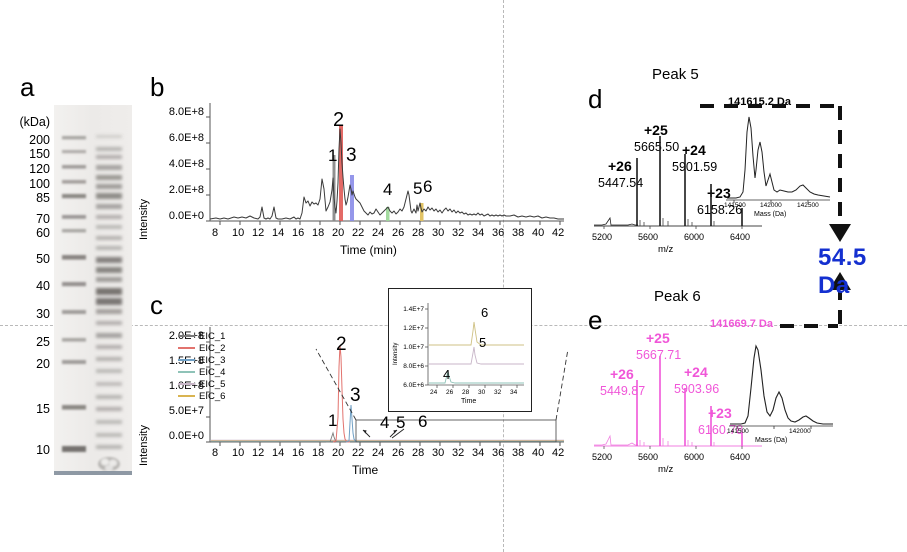  Describe the element at coordinates (385, 422) in the screenshot. I see `panel-c-peak-label: 4` at that location.